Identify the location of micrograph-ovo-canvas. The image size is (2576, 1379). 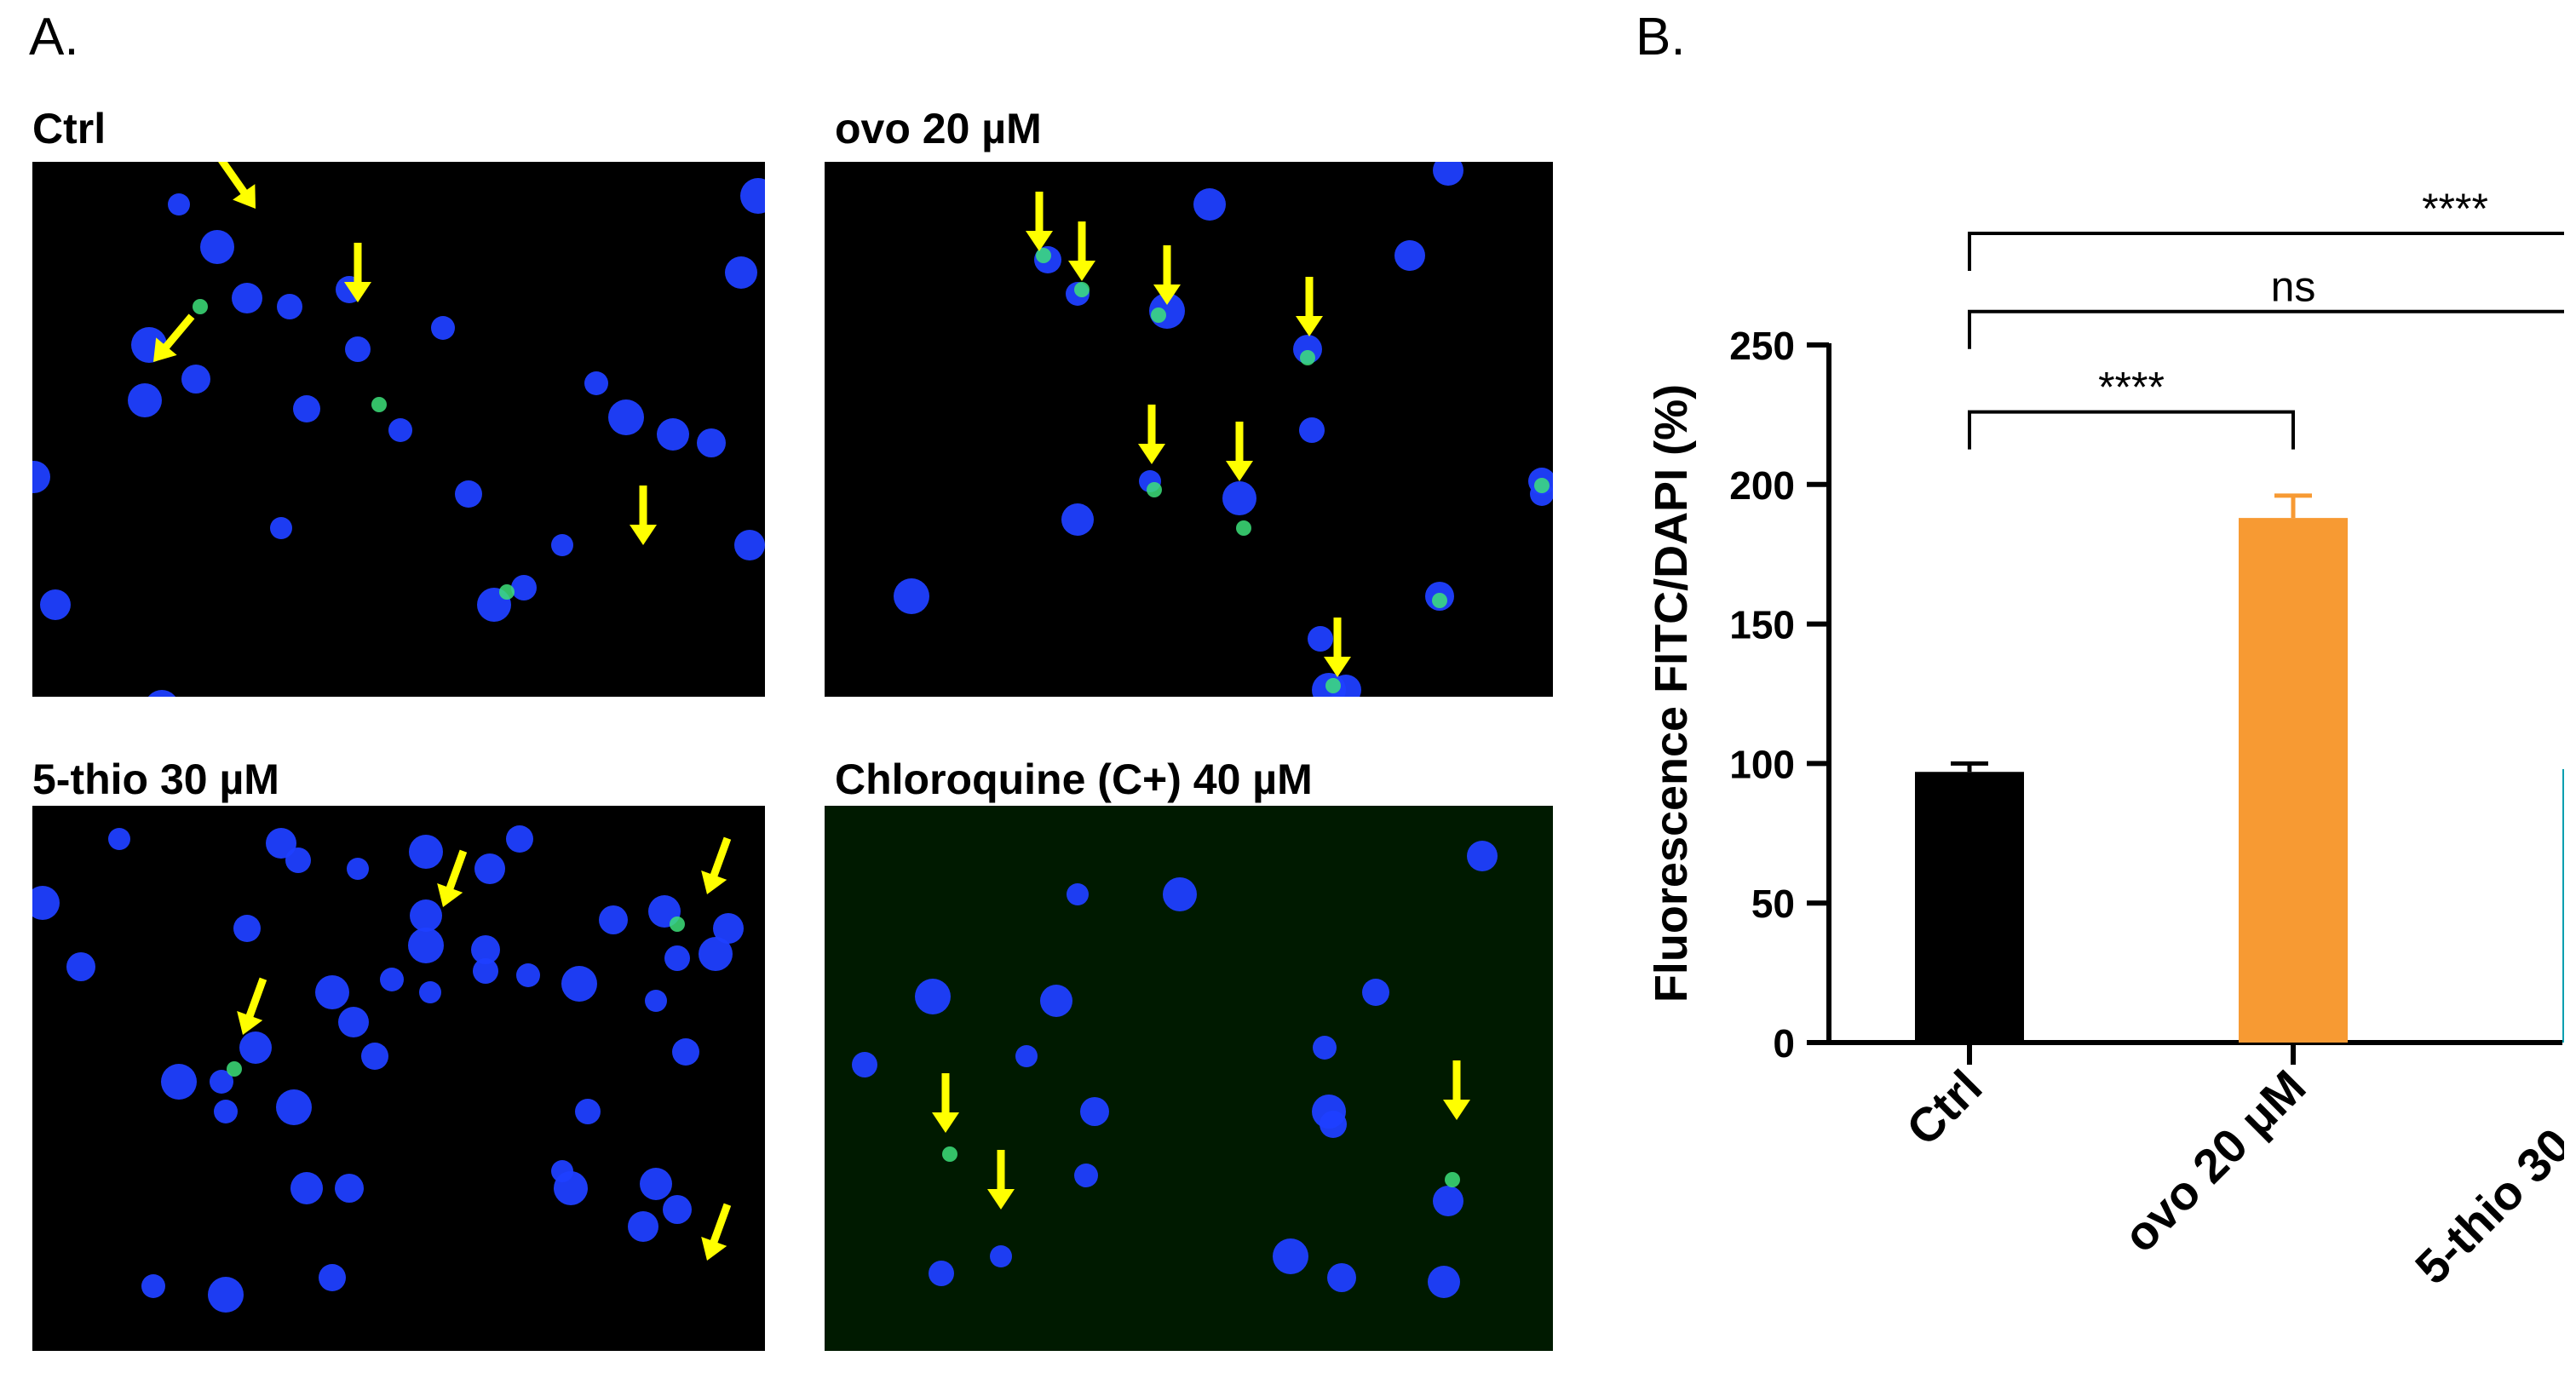
(1189, 429).